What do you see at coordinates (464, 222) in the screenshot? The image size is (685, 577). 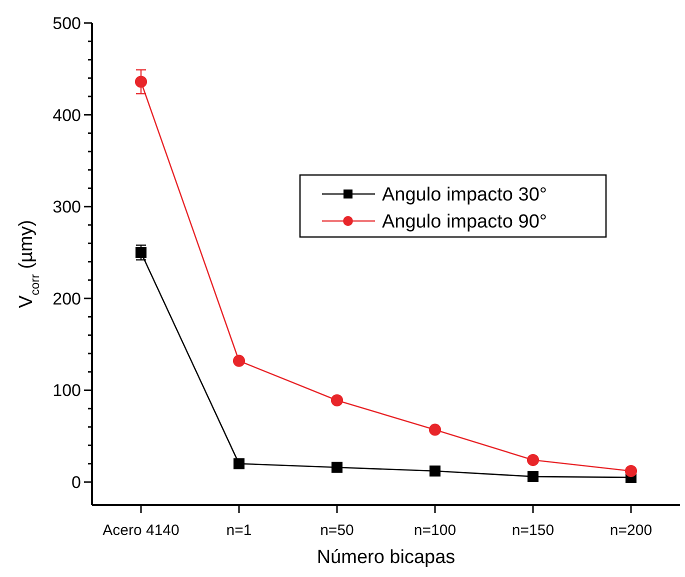 I see `legend-label: Angulo impacto 90°` at bounding box center [464, 222].